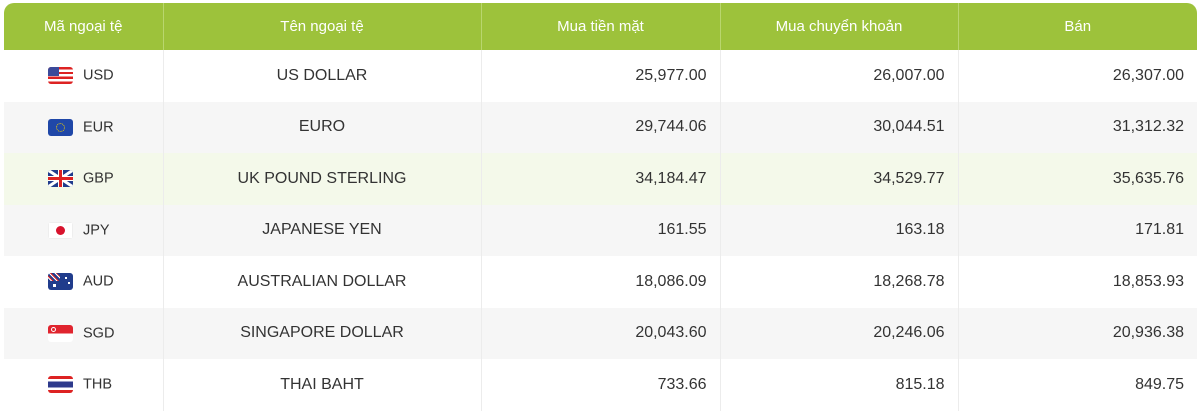 The height and width of the screenshot is (416, 1200). I want to click on japan-flag-icon, so click(60, 230).